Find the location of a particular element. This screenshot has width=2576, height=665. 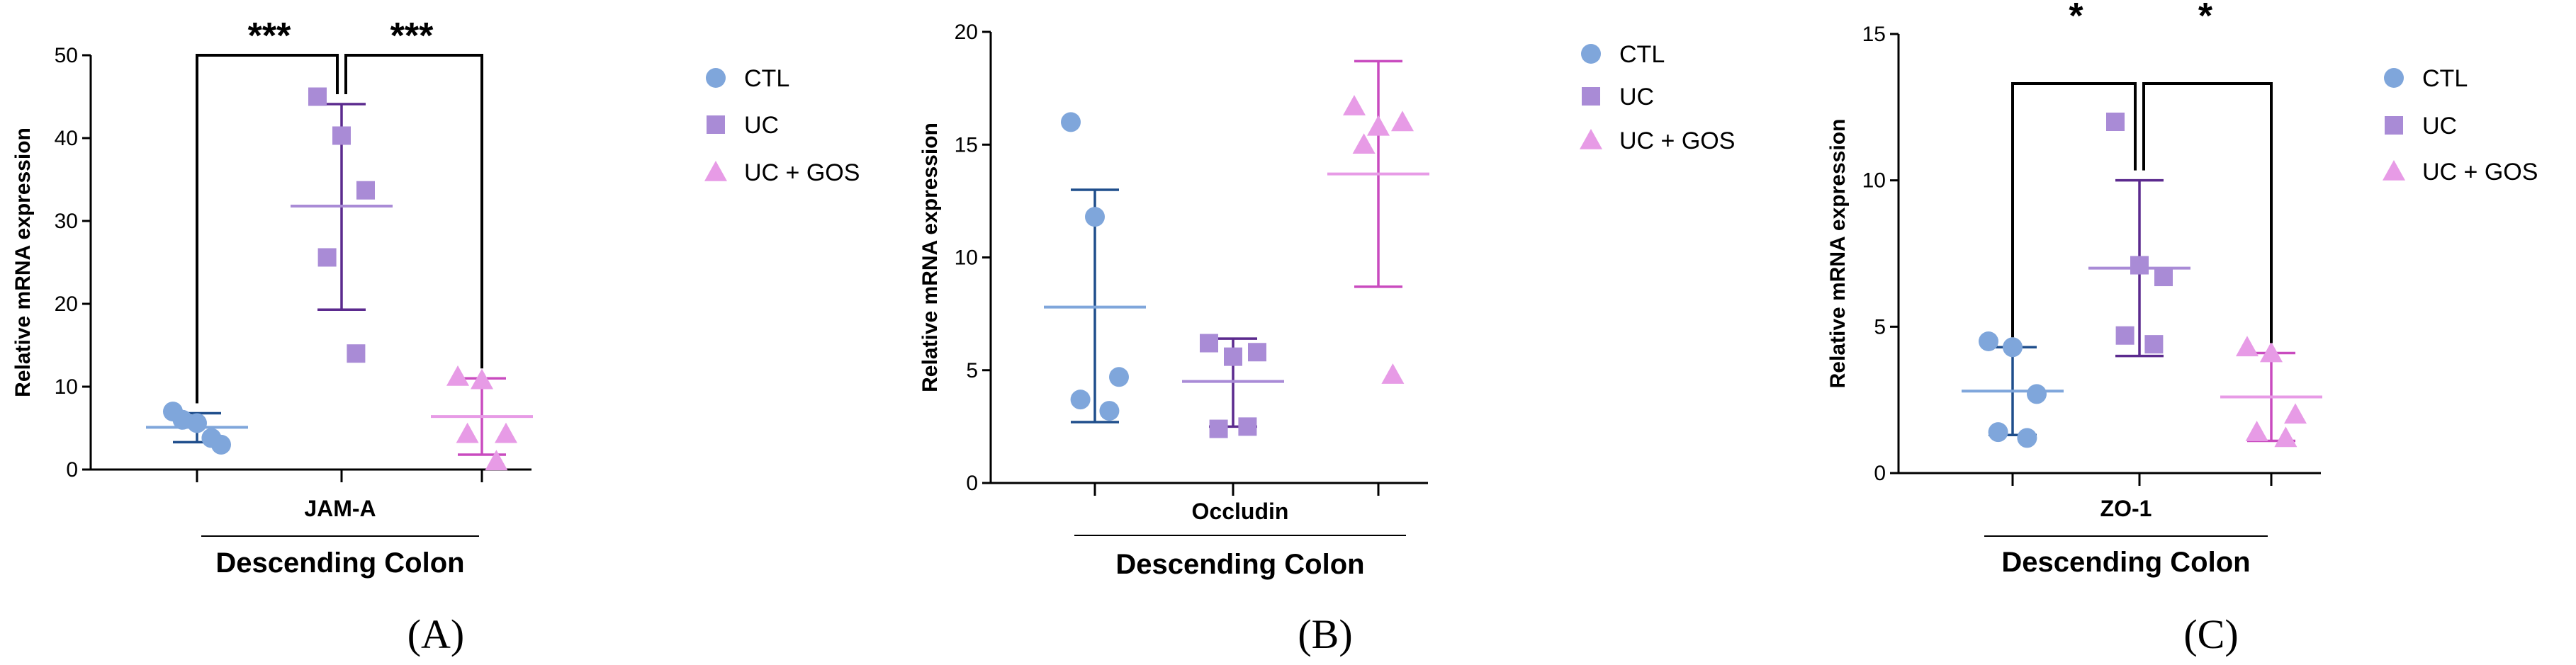

significance-bracket: * is located at coordinates (2207, 171).